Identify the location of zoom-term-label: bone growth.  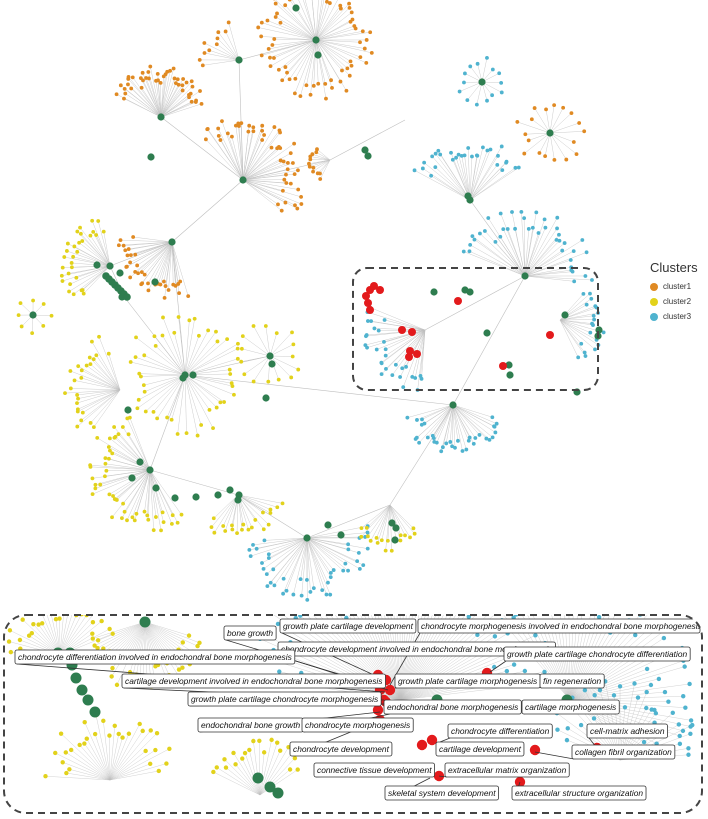
(250, 633).